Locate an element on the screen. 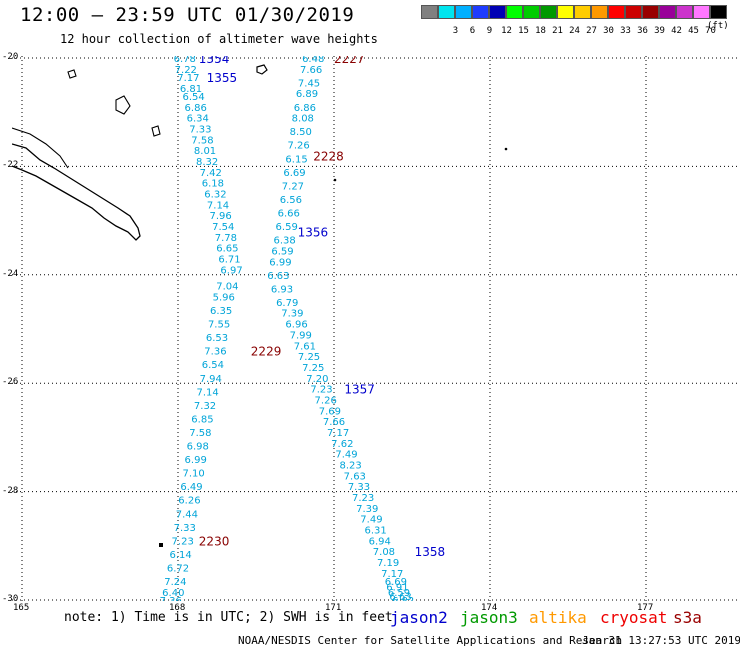  wave-height-value: 7.20 is located at coordinates (317, 379).